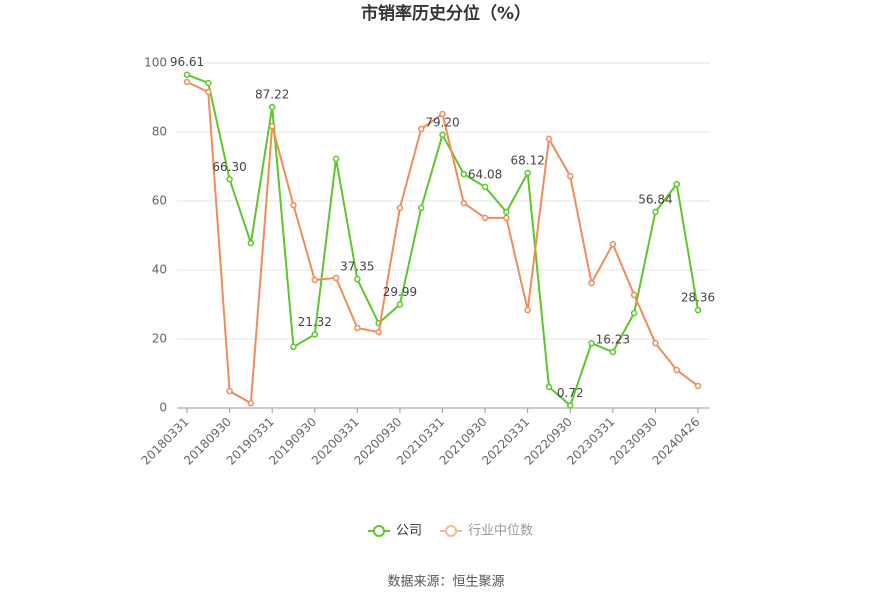  I want to click on y-tick-label: 0, so click(163, 408).